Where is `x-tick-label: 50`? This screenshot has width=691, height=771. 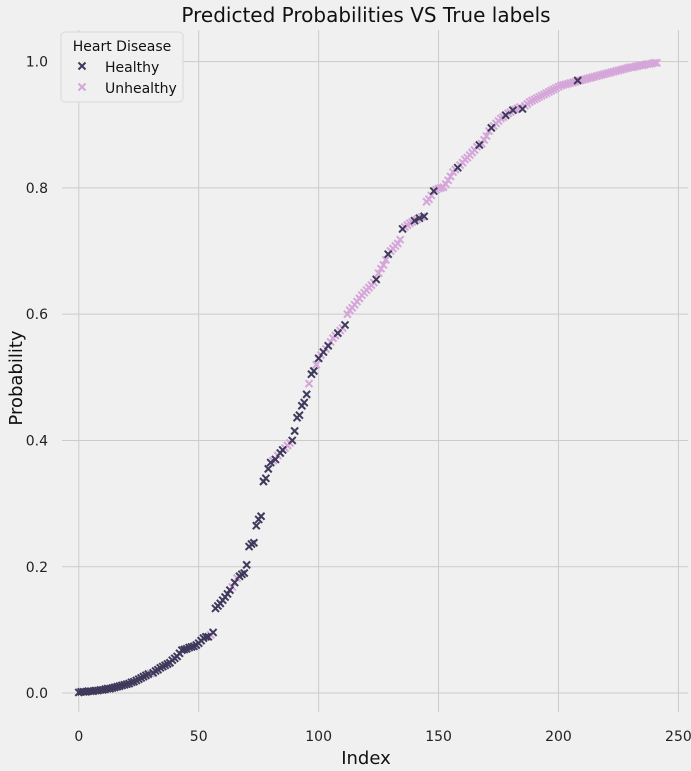
x-tick-label: 50 is located at coordinates (199, 737).